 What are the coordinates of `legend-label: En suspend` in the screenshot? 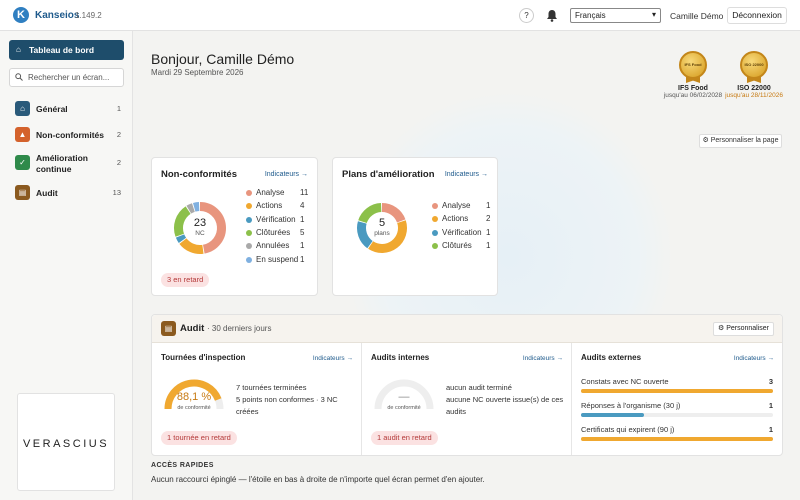 It's located at (277, 259).